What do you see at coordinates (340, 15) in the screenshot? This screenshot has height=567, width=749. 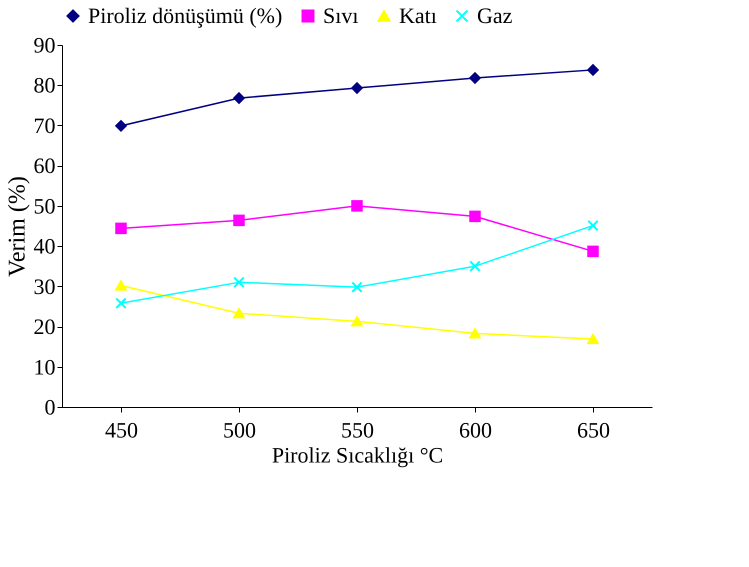 I see `legend-label: Sıvı` at bounding box center [340, 15].